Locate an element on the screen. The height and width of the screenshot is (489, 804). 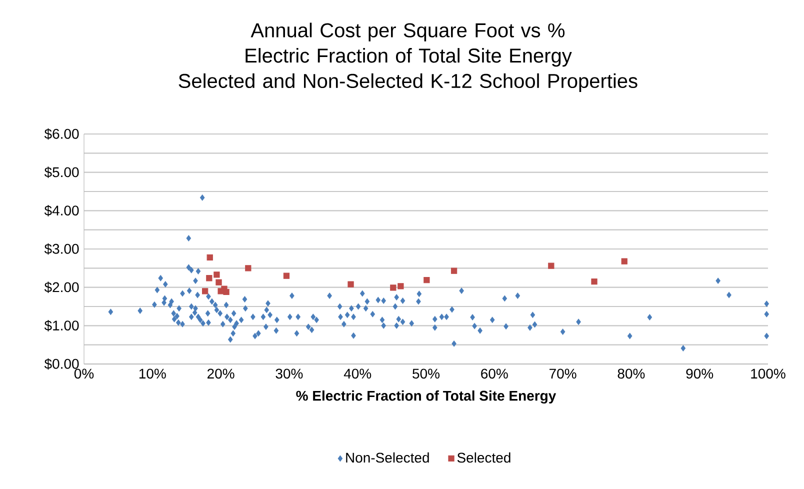
x-tick-label: 20% is located at coordinates (221, 373).